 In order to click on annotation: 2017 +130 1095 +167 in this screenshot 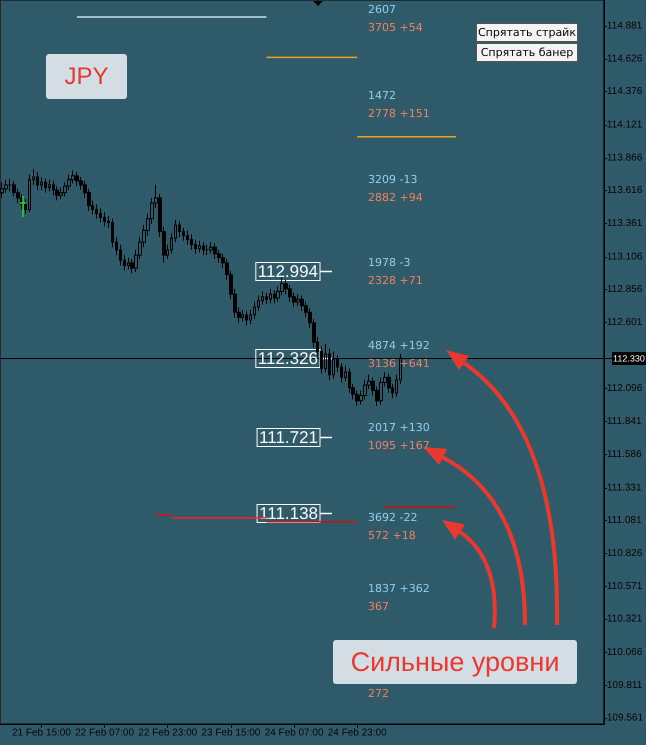, I will do `click(399, 437)`.